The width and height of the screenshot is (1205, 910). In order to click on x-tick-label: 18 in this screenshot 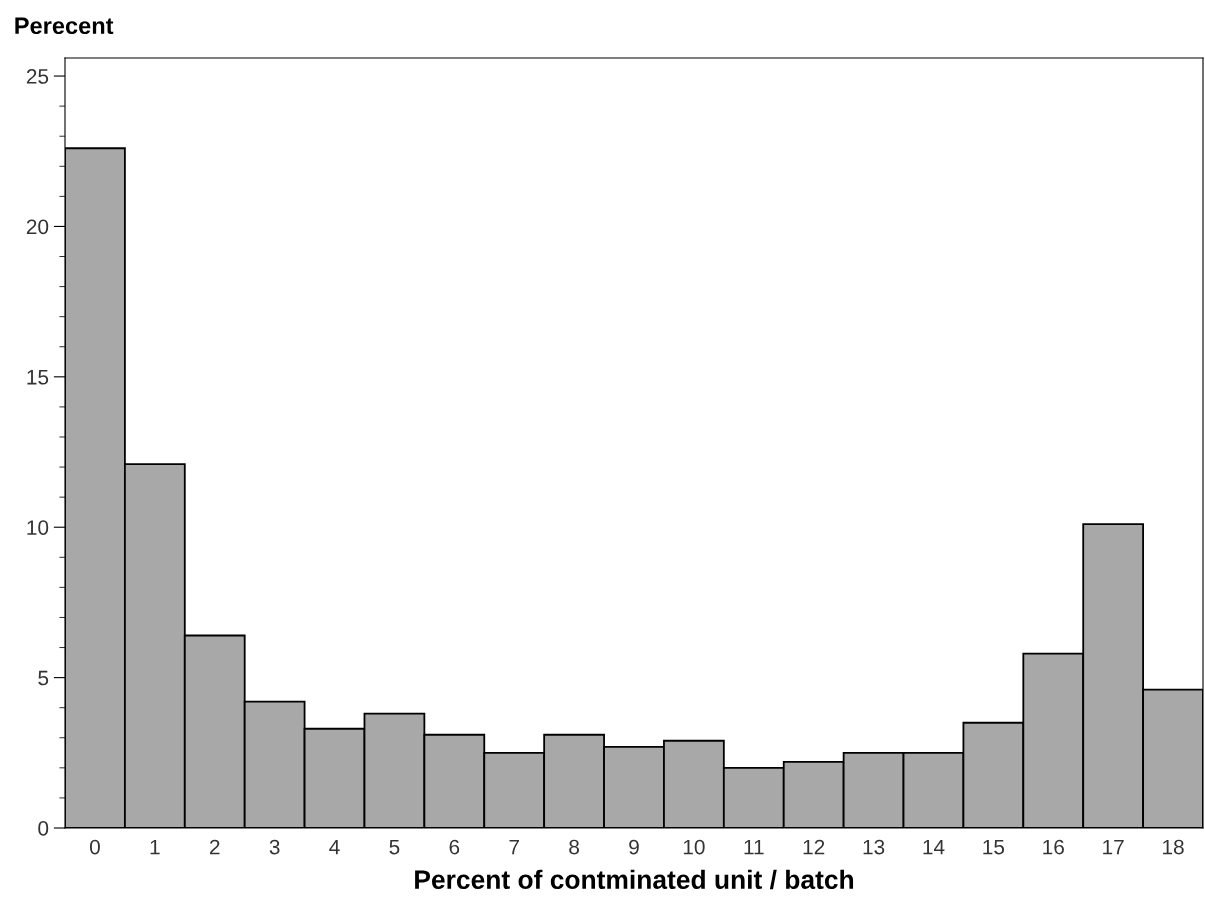, I will do `click(1173, 847)`.